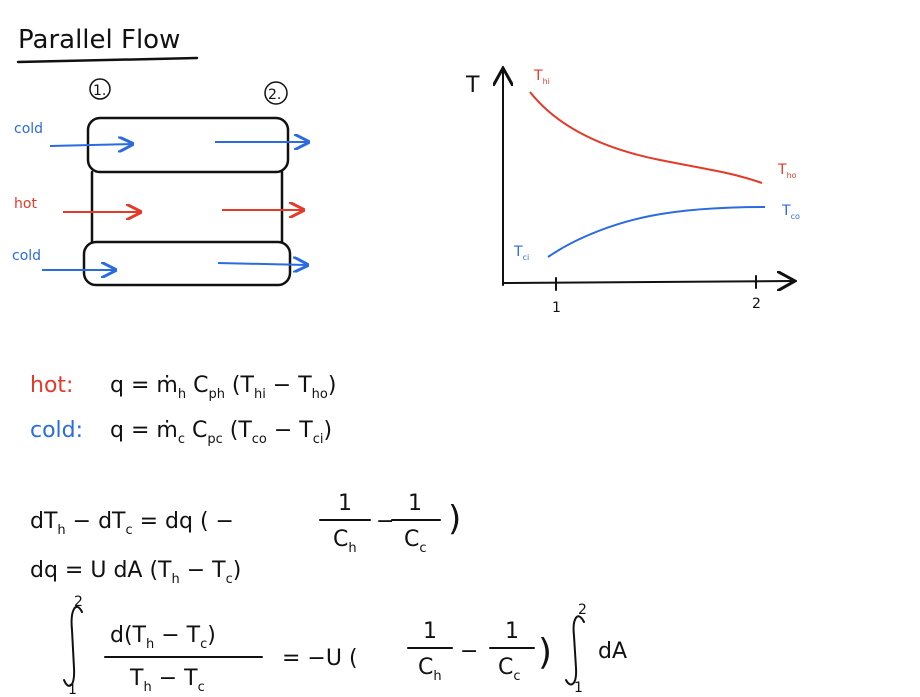 This screenshot has width=920, height=697. I want to click on x-axis, so click(647, 282).